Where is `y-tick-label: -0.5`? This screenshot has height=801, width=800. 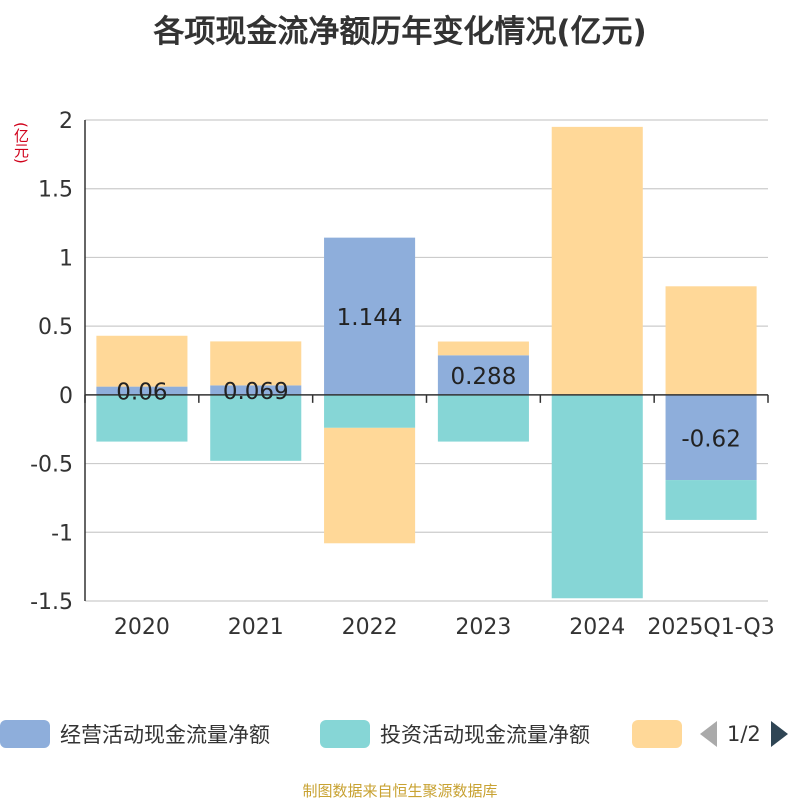
y-tick-label: -0.5 is located at coordinates (51, 465).